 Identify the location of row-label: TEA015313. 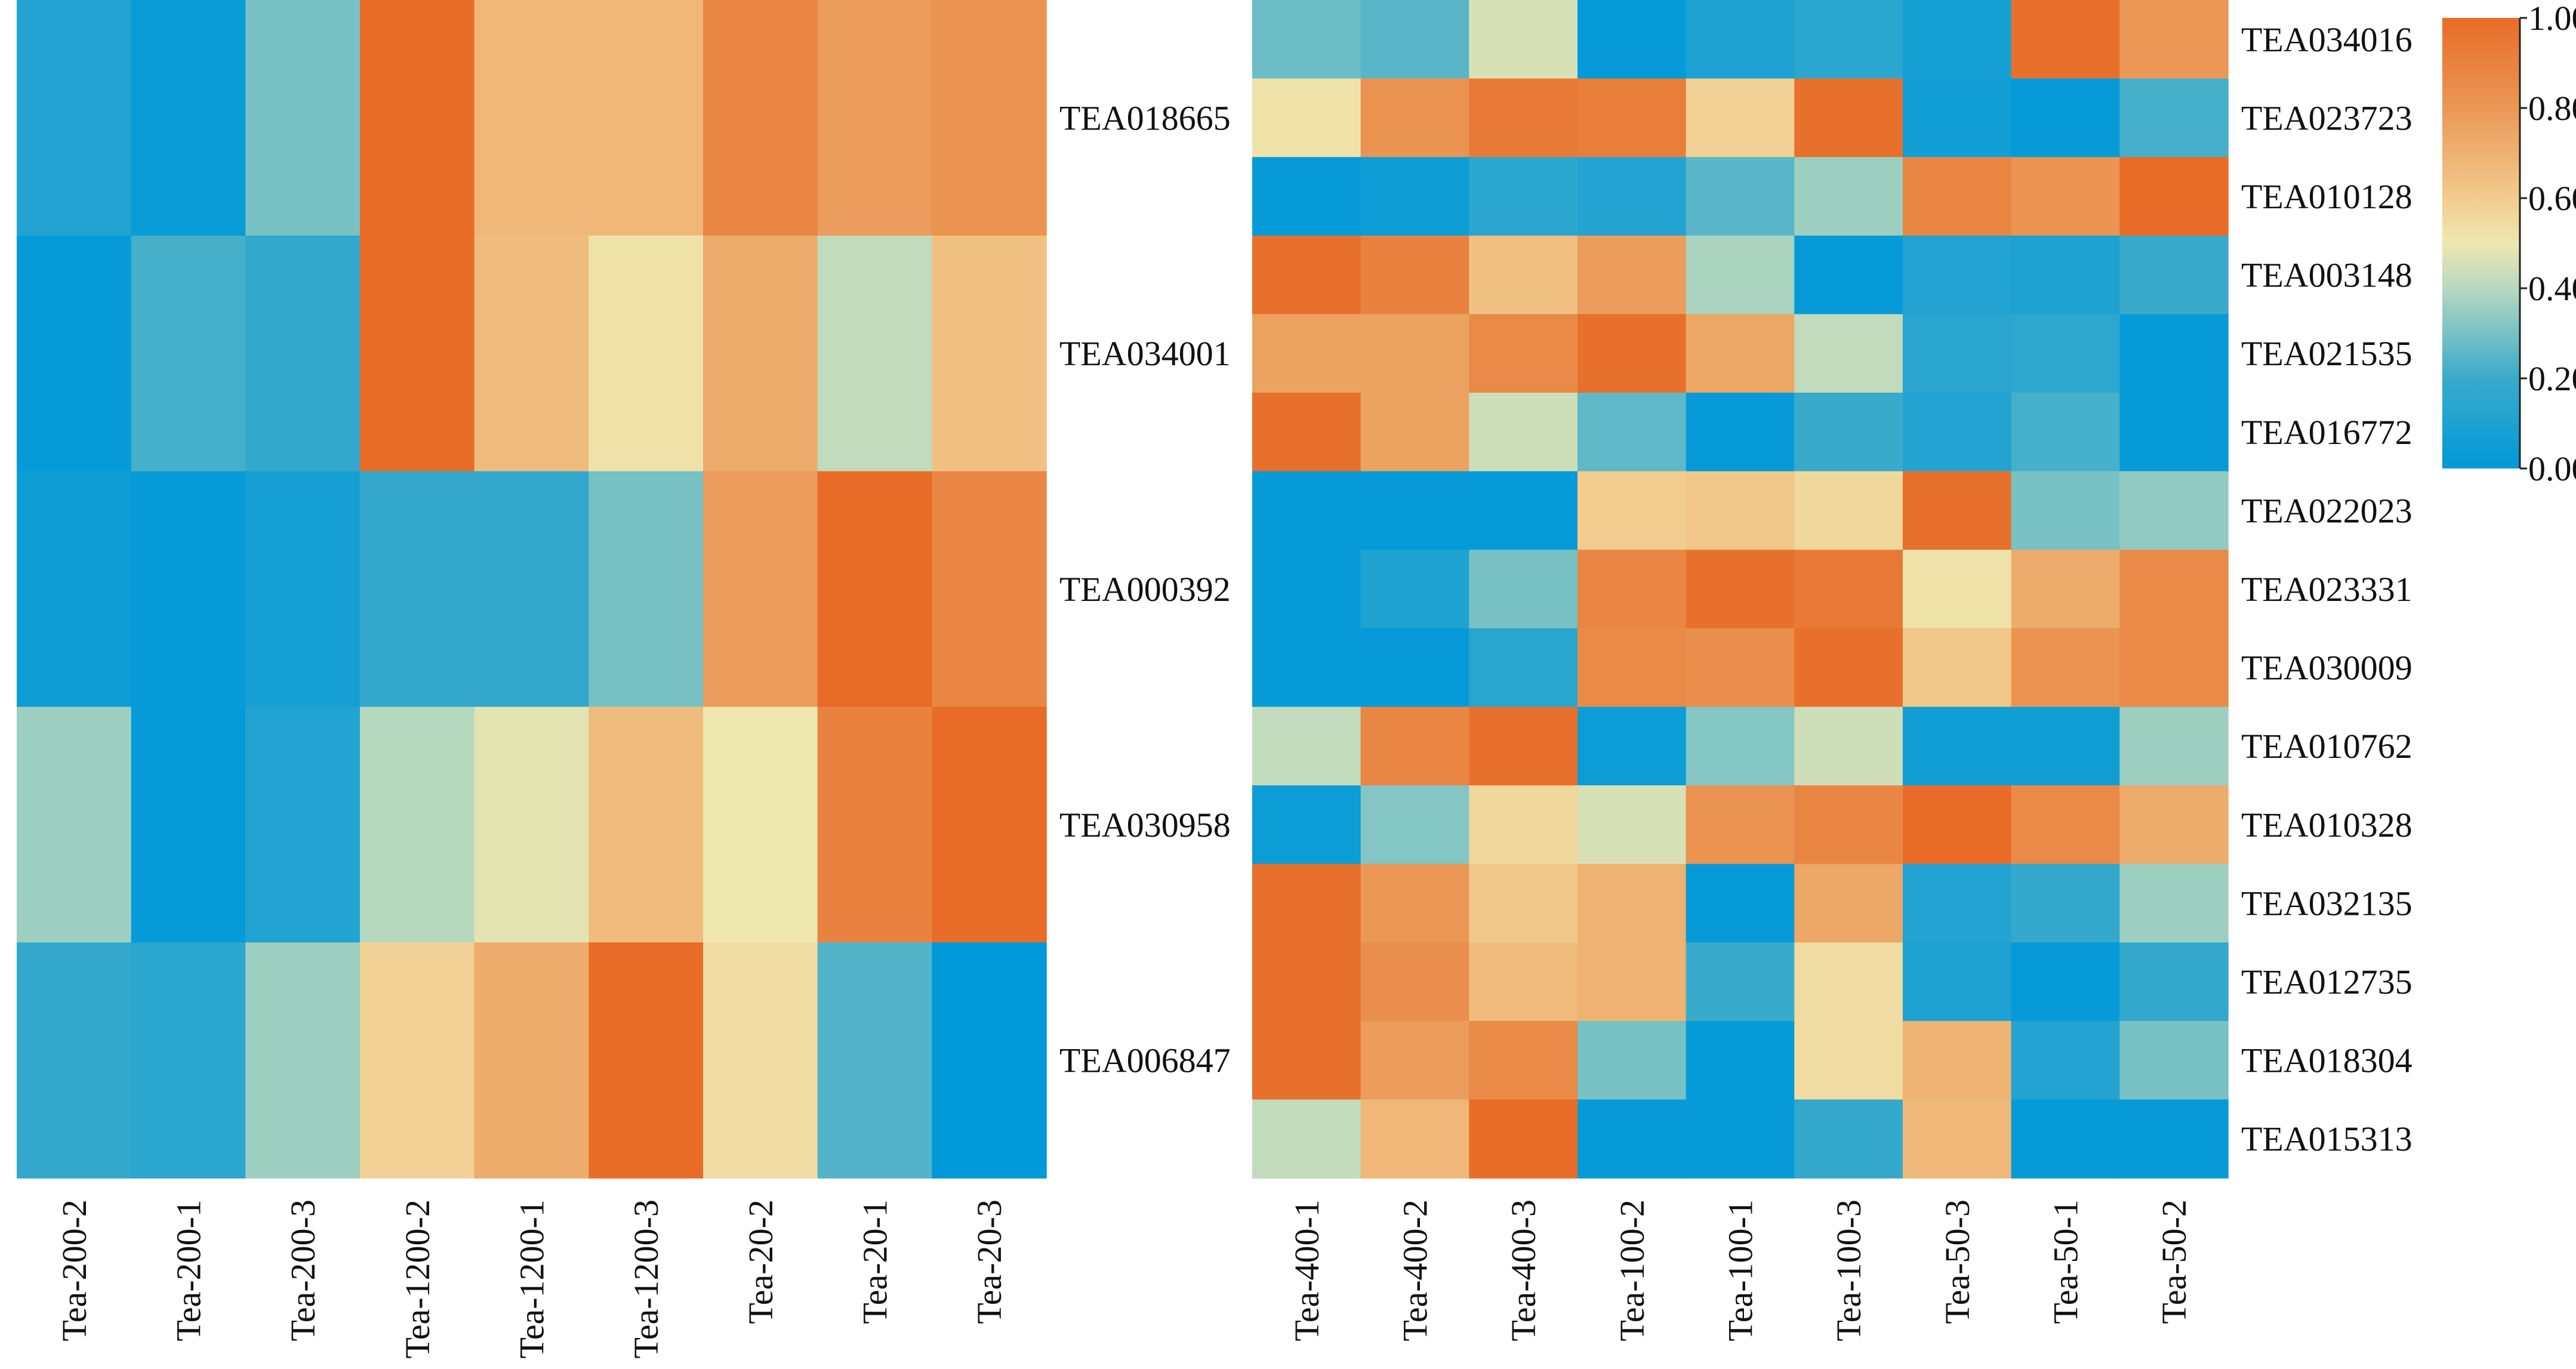
(2326, 1139).